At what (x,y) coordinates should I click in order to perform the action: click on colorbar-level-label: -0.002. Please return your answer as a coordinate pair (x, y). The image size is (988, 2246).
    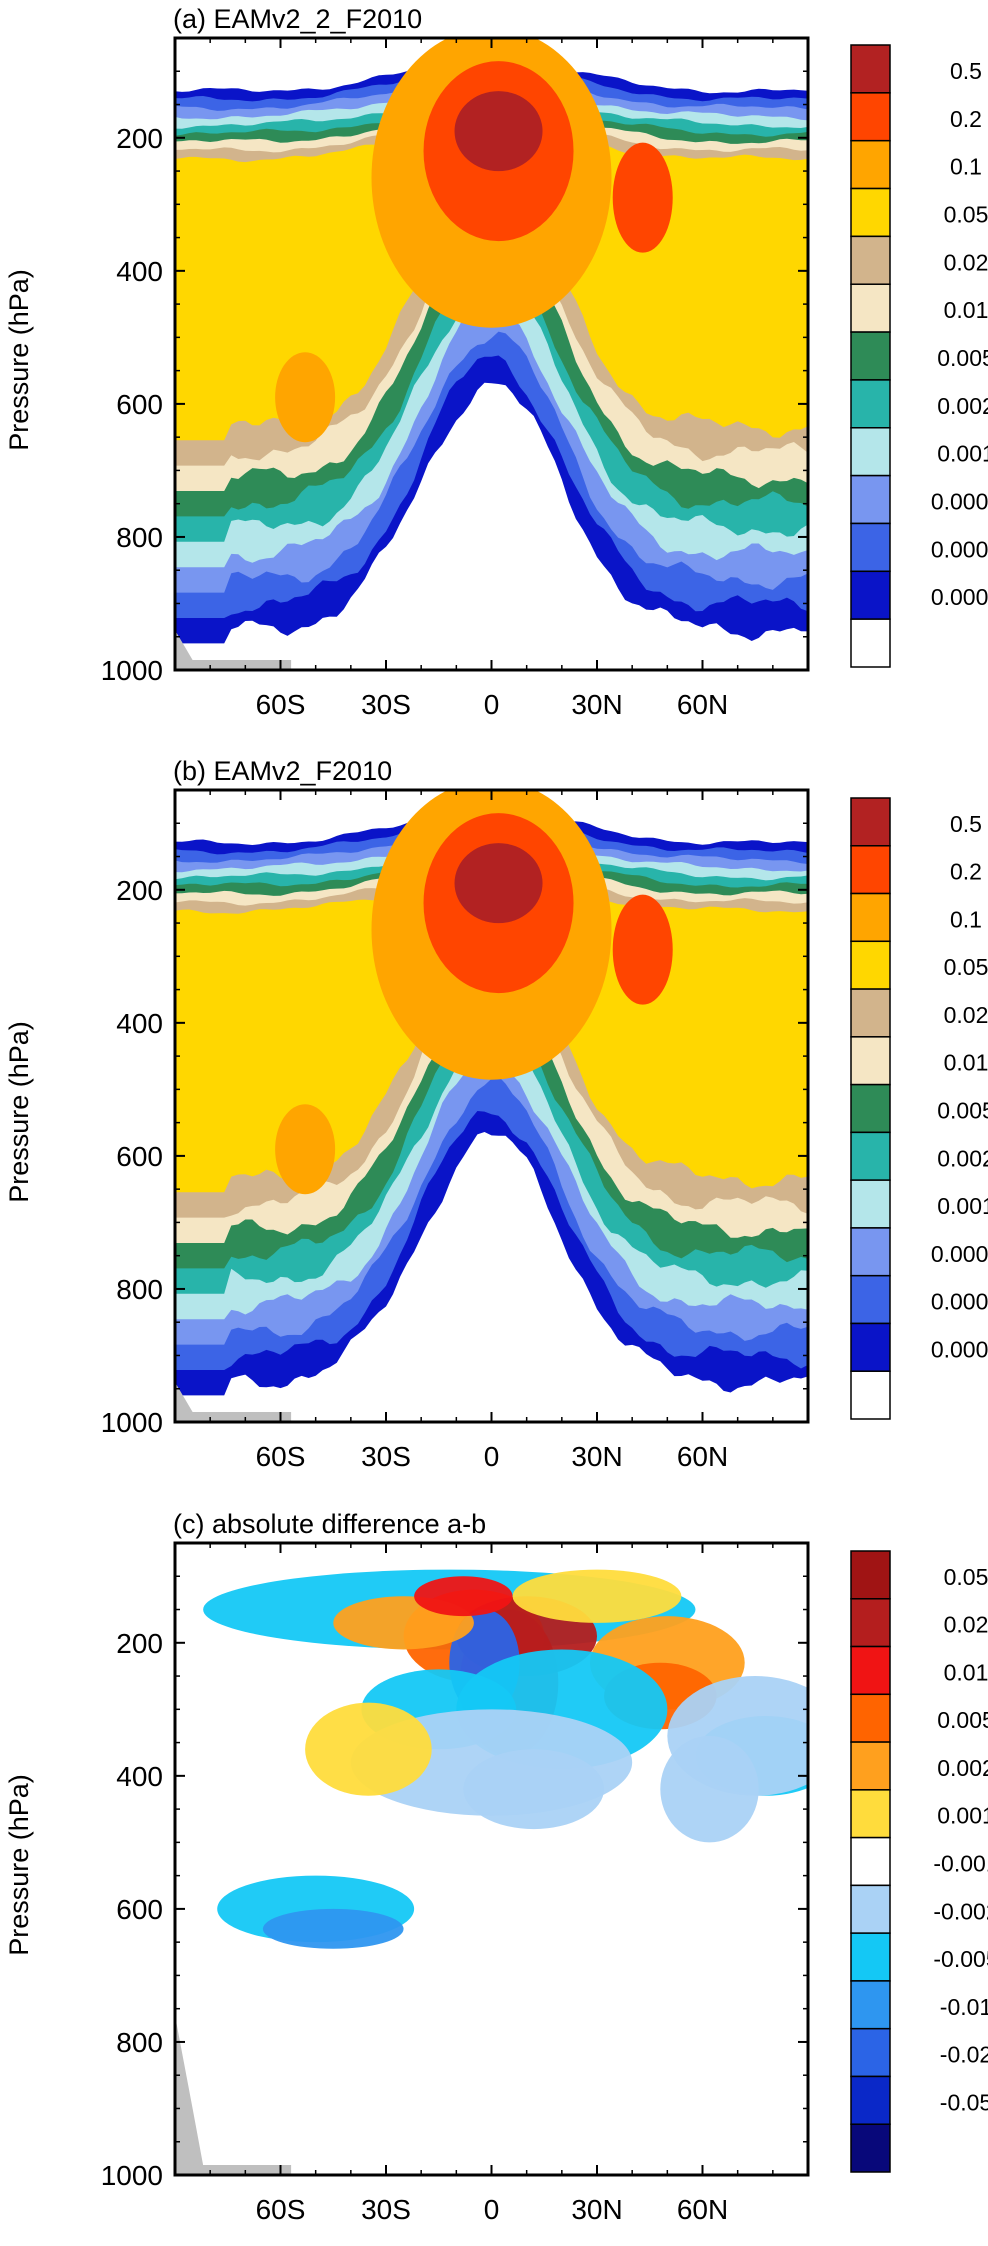
    Looking at the image, I should click on (960, 1911).